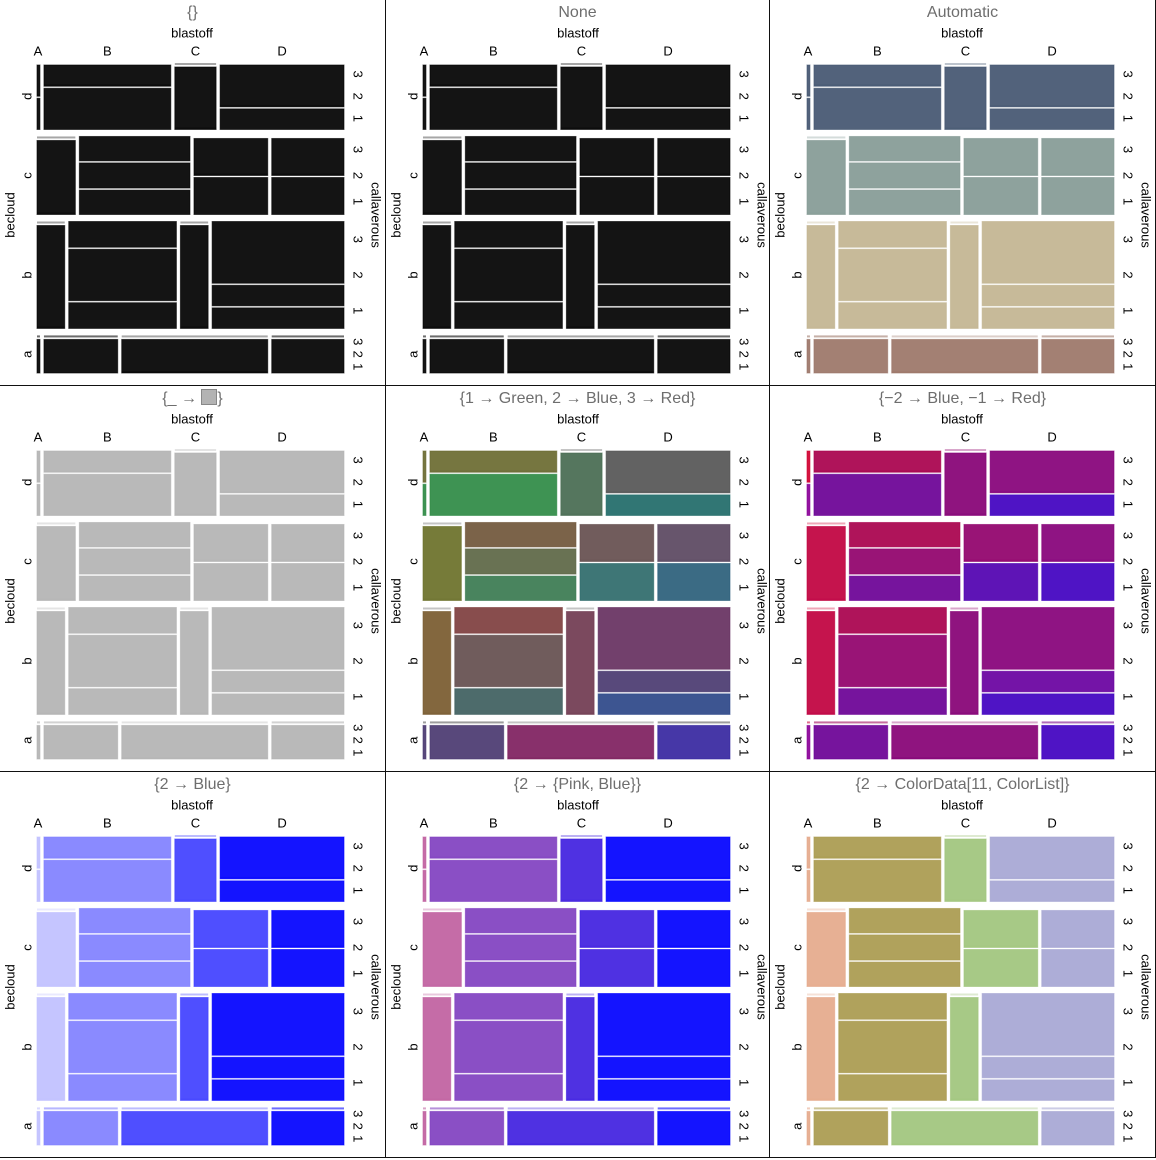 This screenshot has height=1160, width=1156. I want to click on row-label-a: a, so click(412, 740).